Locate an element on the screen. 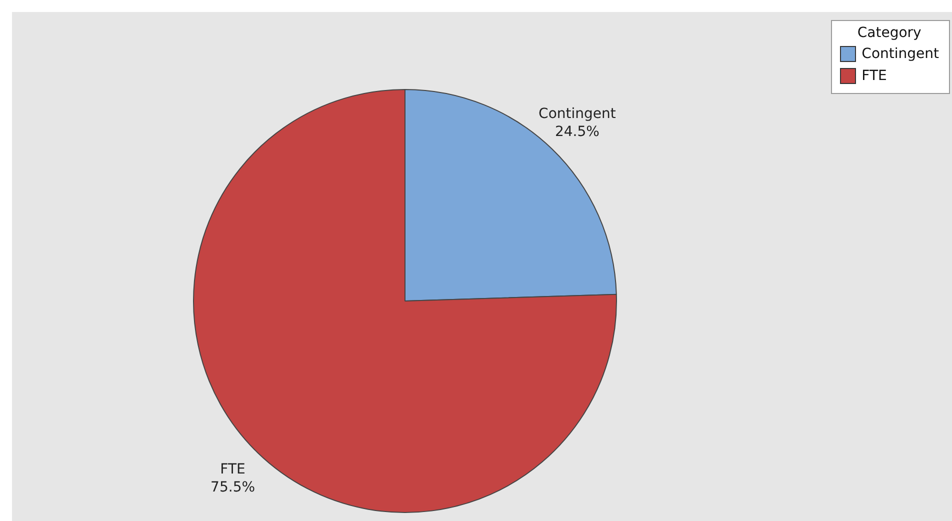  slice-label: FTE is located at coordinates (233, 469).